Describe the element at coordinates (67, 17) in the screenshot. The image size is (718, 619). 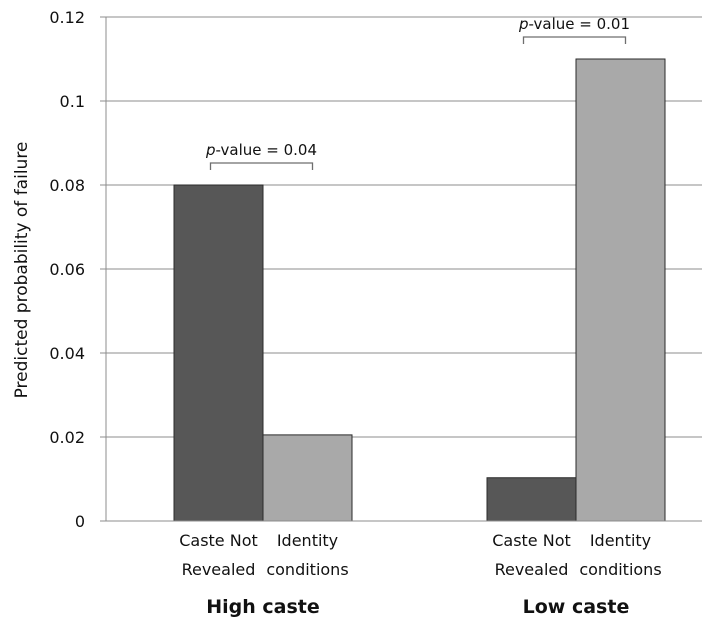
I see `y-tick-label: 0.12` at that location.